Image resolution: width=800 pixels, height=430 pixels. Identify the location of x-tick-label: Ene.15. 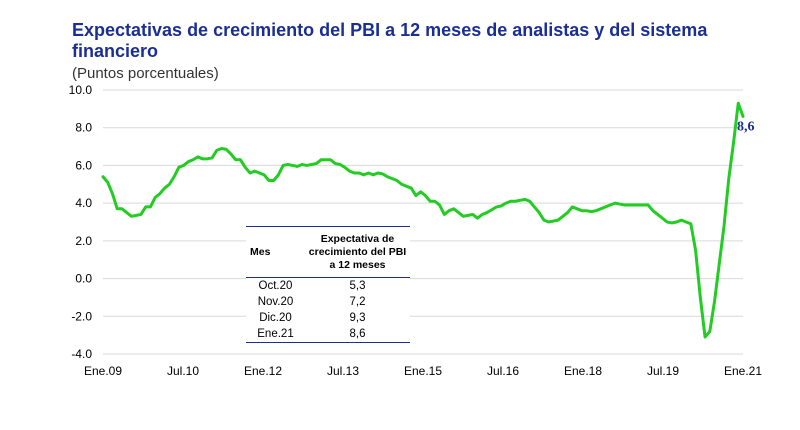
(423, 371).